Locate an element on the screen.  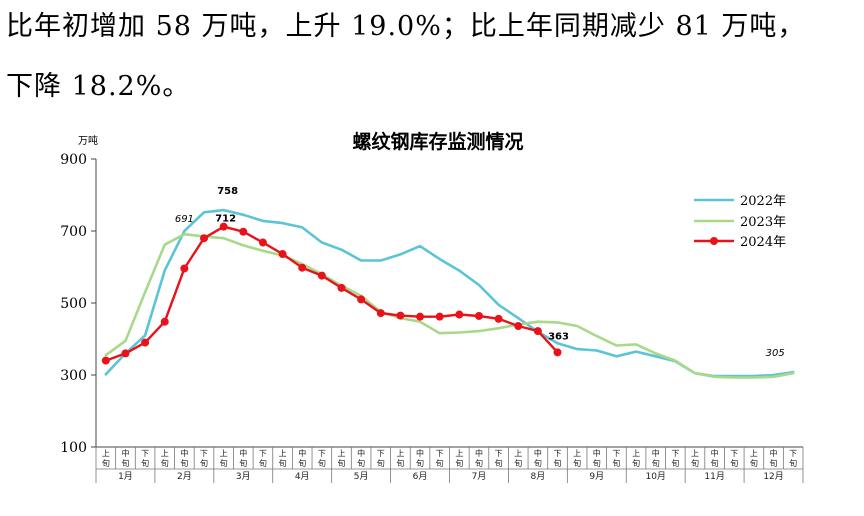
x-month-label: 5月 is located at coordinates (361, 476).